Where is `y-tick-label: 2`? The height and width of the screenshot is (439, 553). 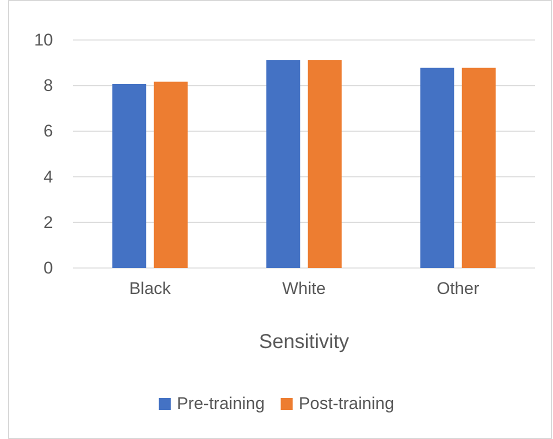
y-tick-label: 2 is located at coordinates (48, 222).